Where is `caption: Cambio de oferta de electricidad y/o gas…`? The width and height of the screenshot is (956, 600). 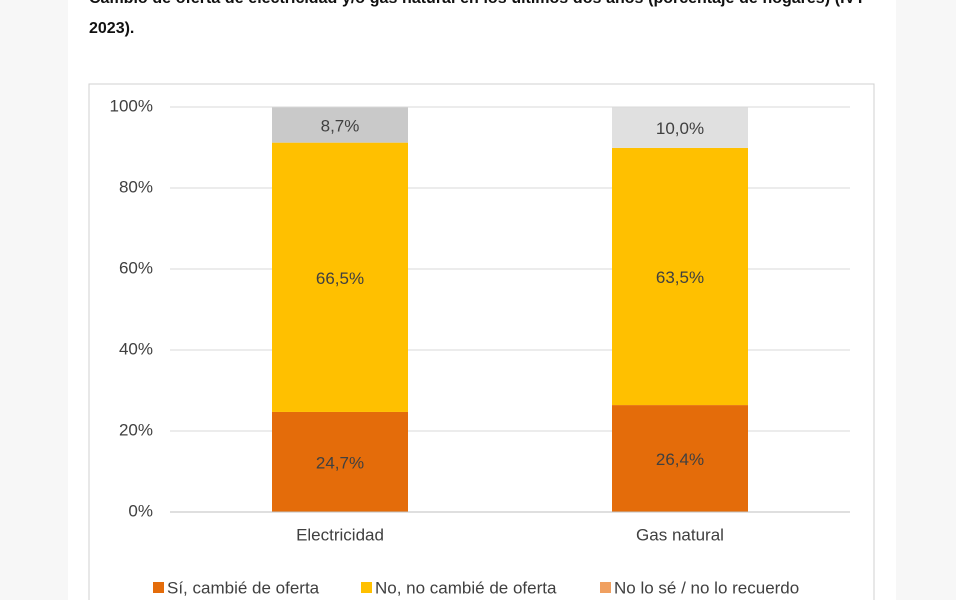 caption: Cambio de oferta de electricidad y/o gas… is located at coordinates (482, 18).